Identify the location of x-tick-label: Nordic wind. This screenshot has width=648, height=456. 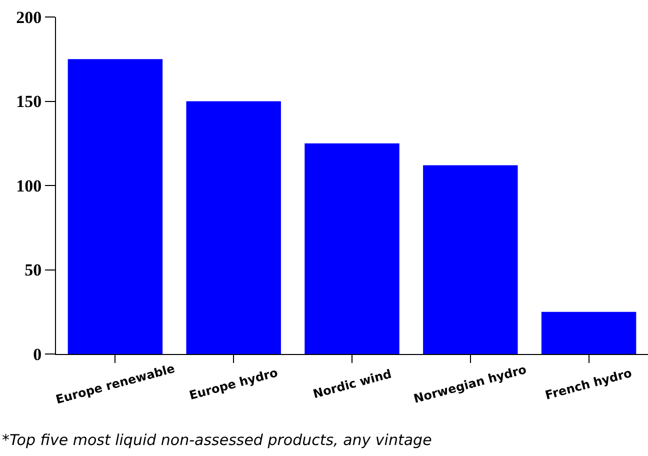
(352, 384).